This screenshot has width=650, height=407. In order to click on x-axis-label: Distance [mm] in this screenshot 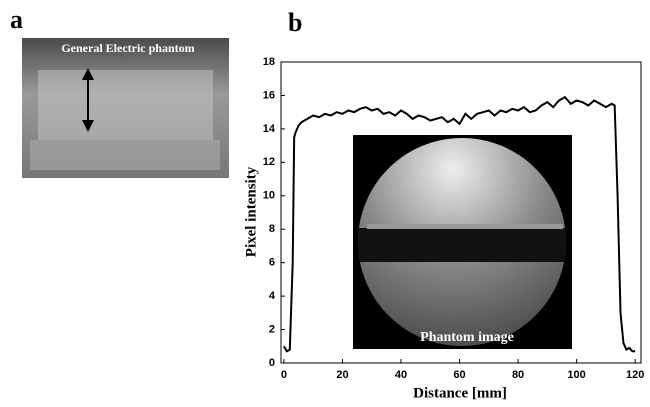, I will do `click(460, 393)`.